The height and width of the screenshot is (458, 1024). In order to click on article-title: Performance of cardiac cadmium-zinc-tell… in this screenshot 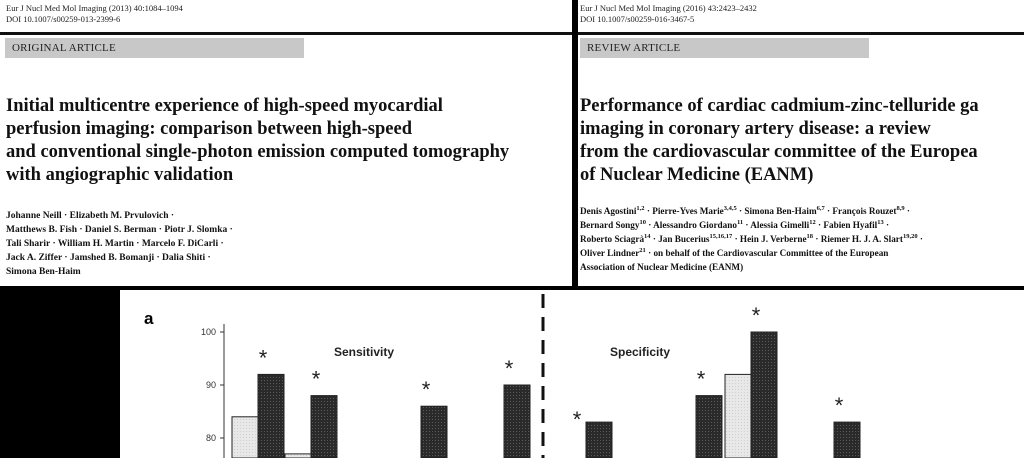, I will do `click(779, 141)`.